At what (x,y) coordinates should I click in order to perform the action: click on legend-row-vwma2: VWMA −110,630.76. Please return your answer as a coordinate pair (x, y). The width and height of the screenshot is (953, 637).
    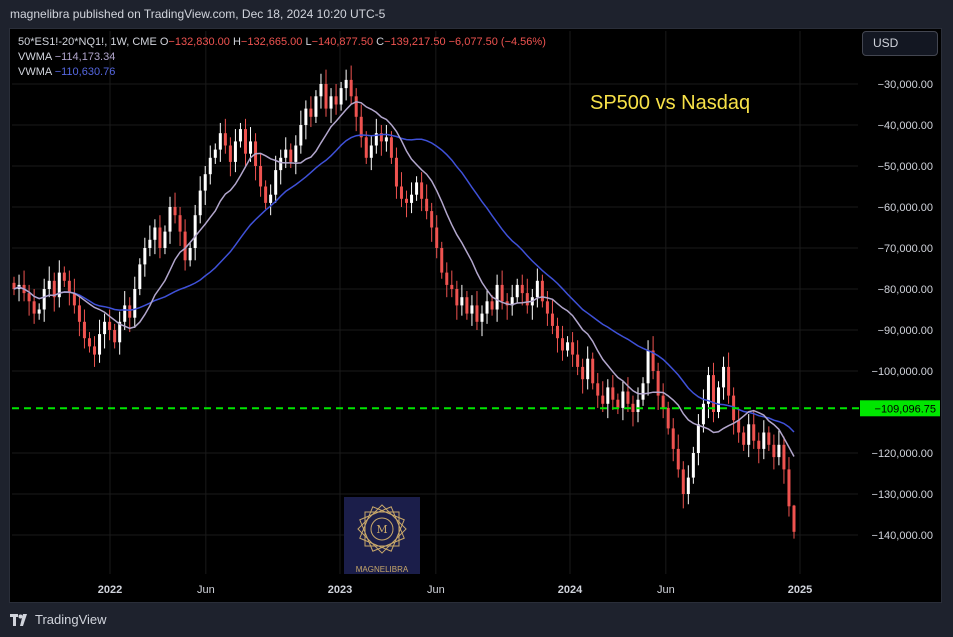
    Looking at the image, I should click on (282, 72).